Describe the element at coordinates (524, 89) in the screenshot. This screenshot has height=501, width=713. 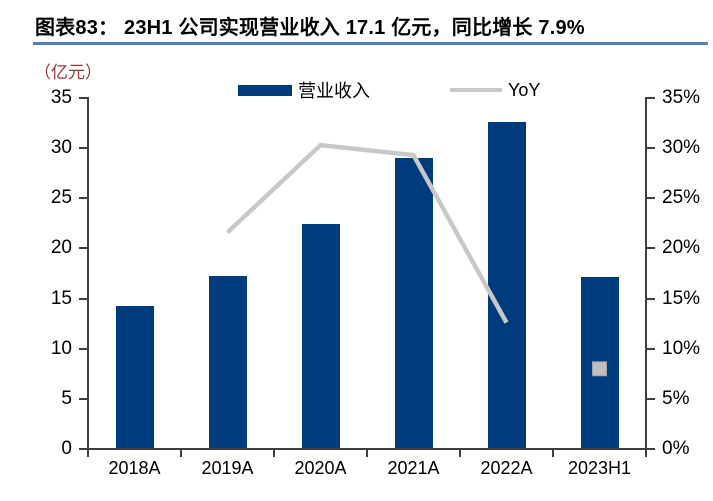
I see `legend-label-yoy: YoY` at that location.